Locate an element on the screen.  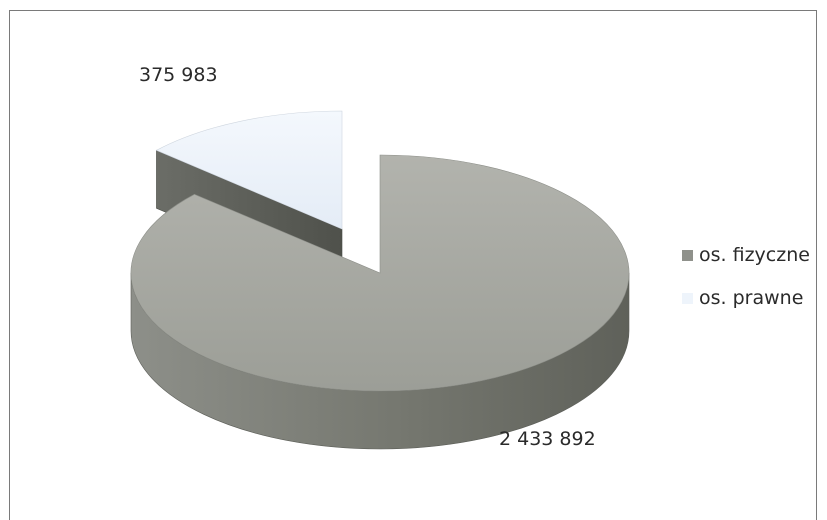
legend-item-os-prawne: os. prawne is located at coordinates (752, 298).